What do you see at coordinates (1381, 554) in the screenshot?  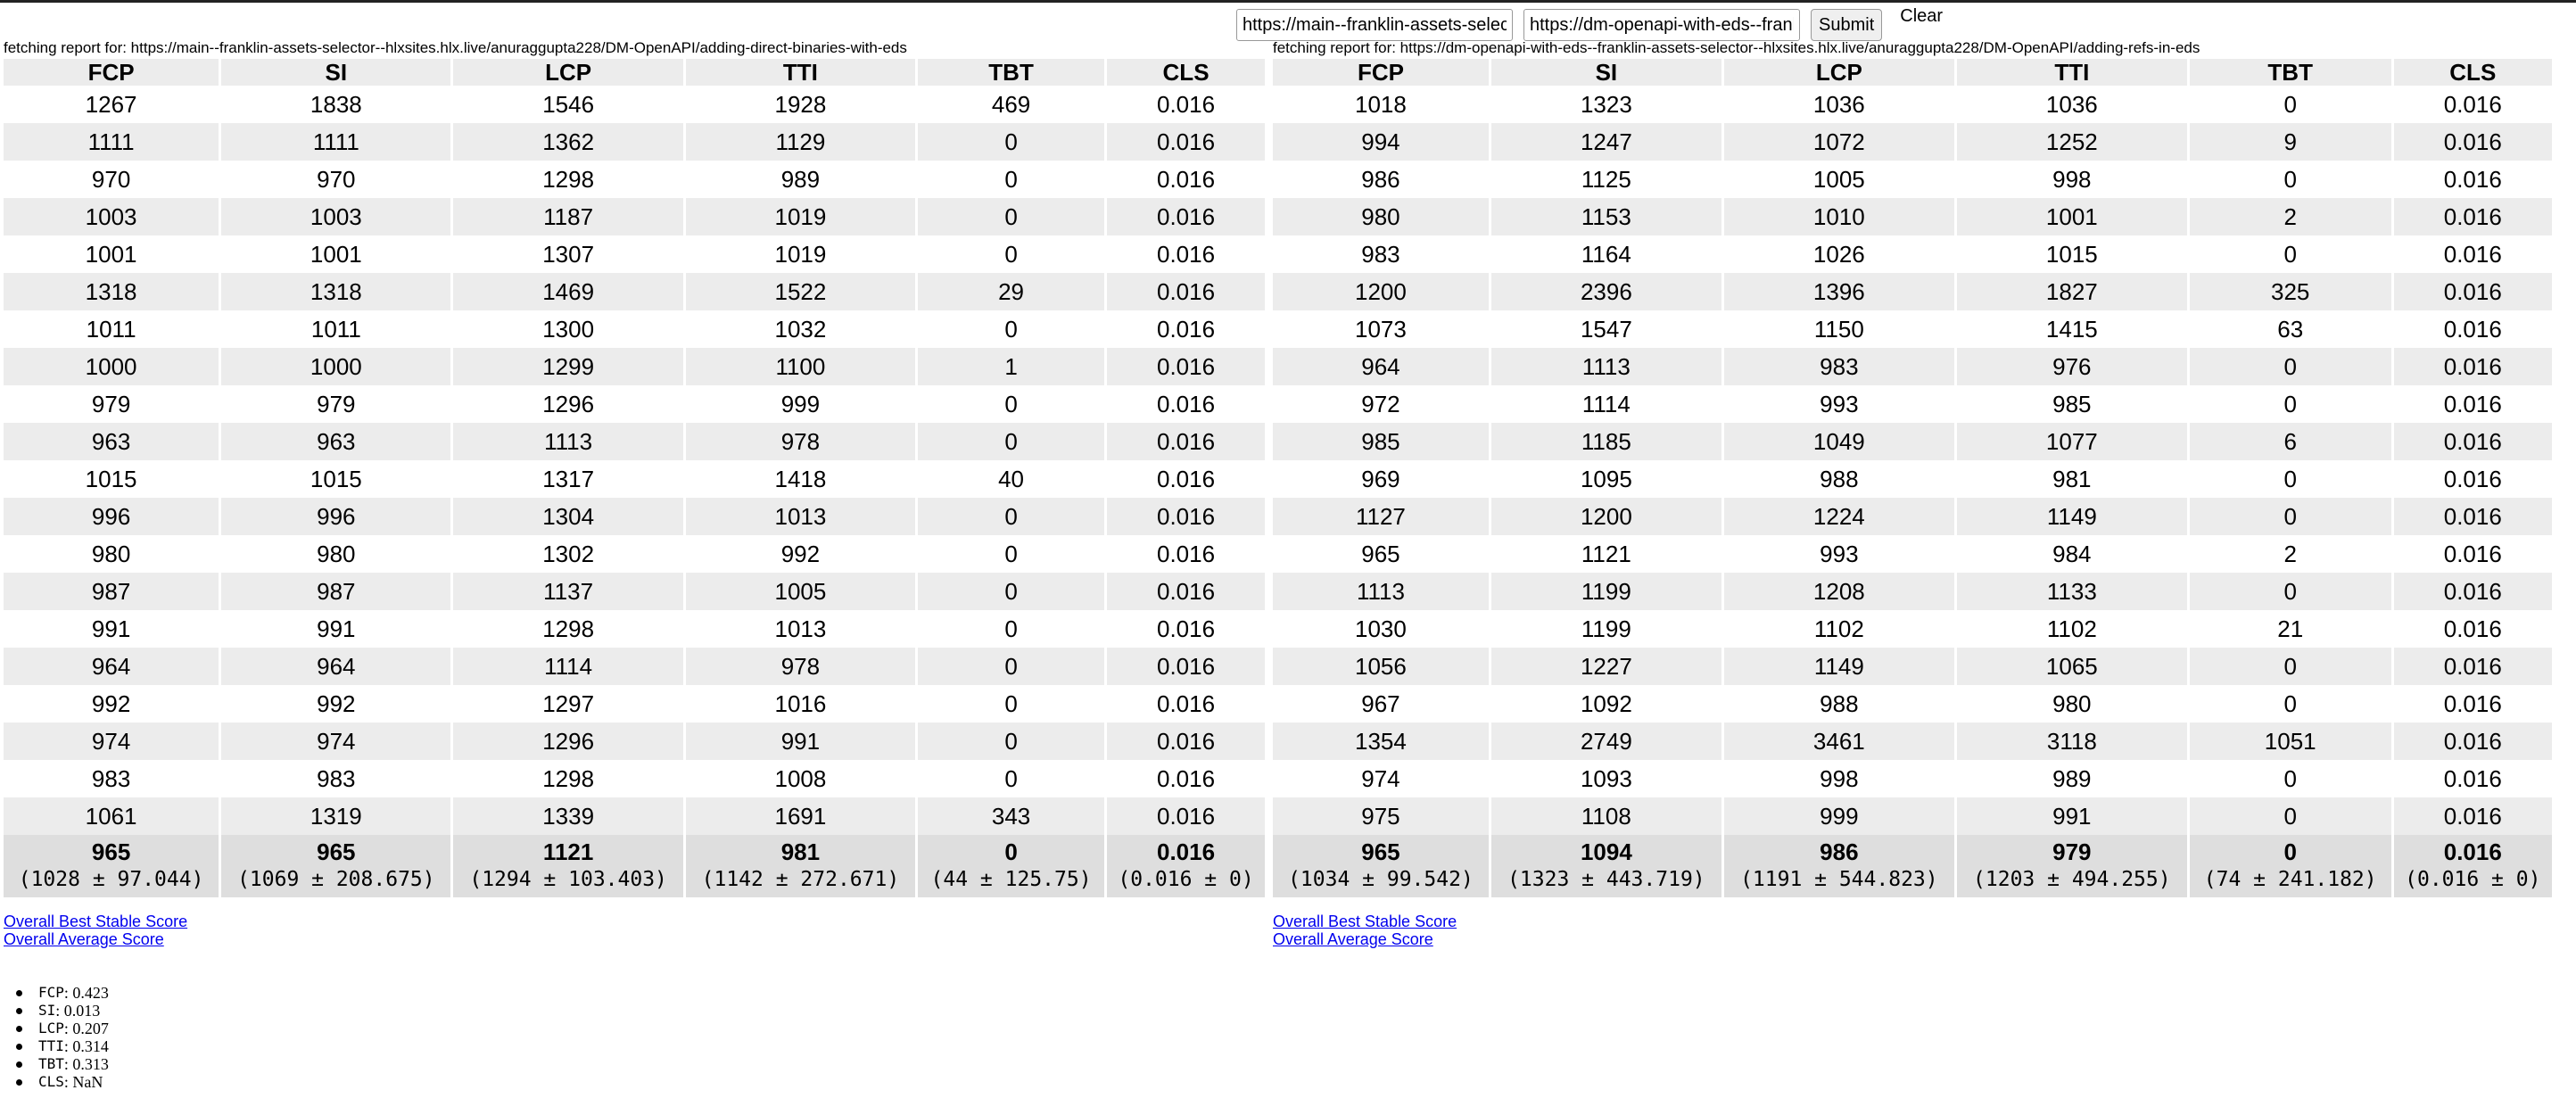 I see `table-cell: 965` at bounding box center [1381, 554].